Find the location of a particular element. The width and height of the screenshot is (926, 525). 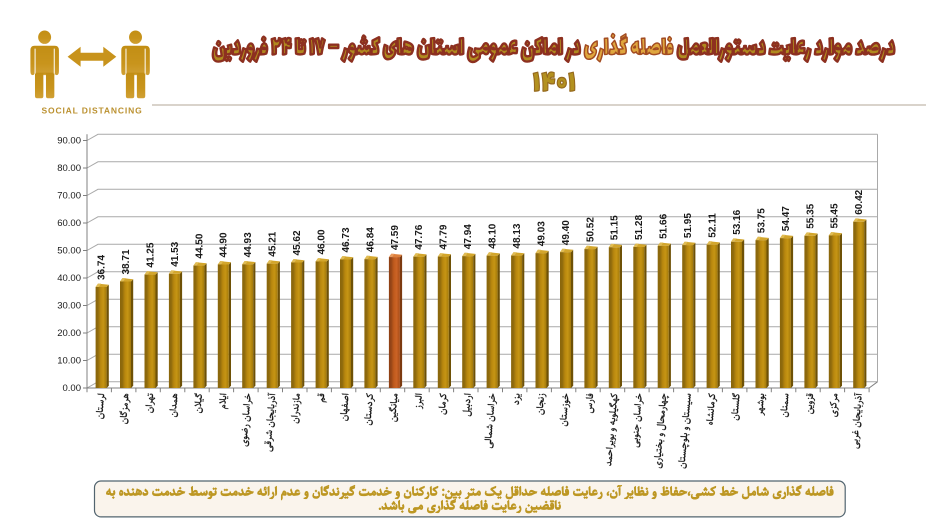

svg-text: 53.75 is located at coordinates (761, 220).